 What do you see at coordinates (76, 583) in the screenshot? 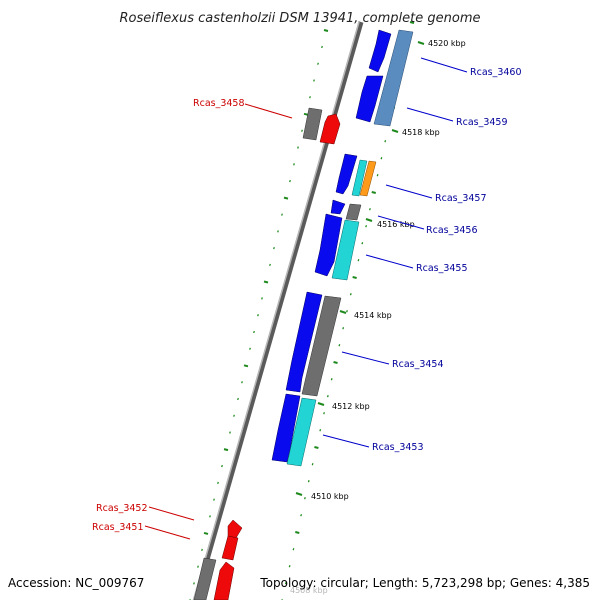
I see `accession-text: Accession: NC_009767` at bounding box center [76, 583].